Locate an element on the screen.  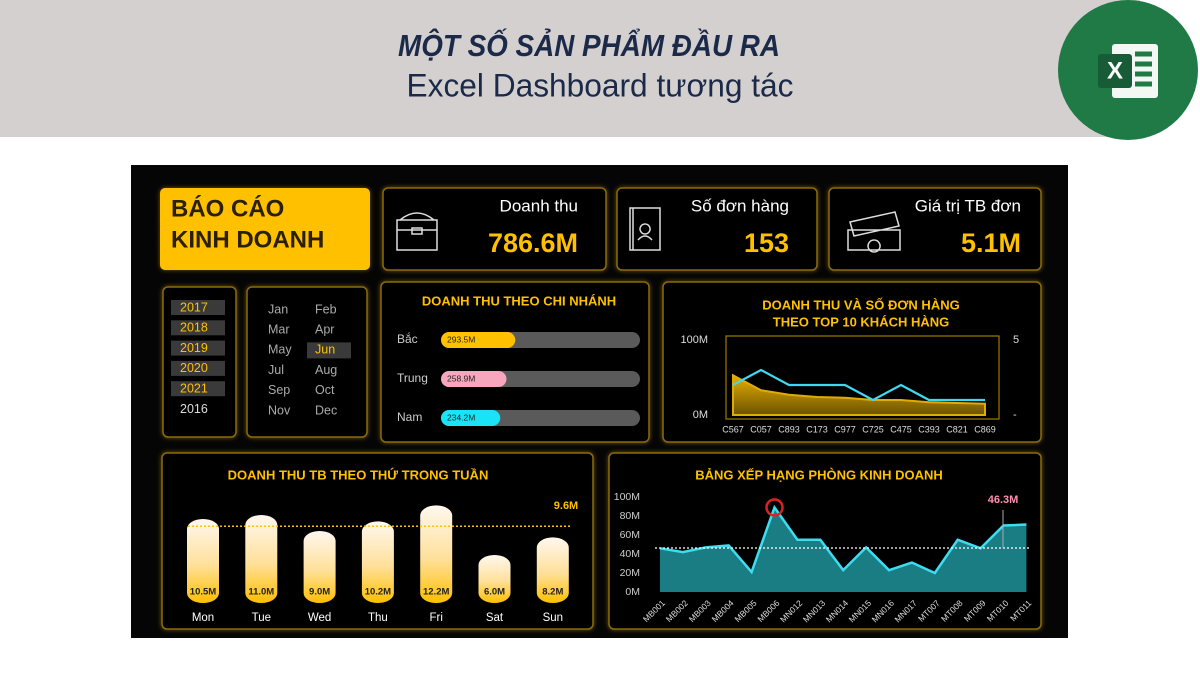
x-tick-label: Fri is located at coordinates (435, 618).